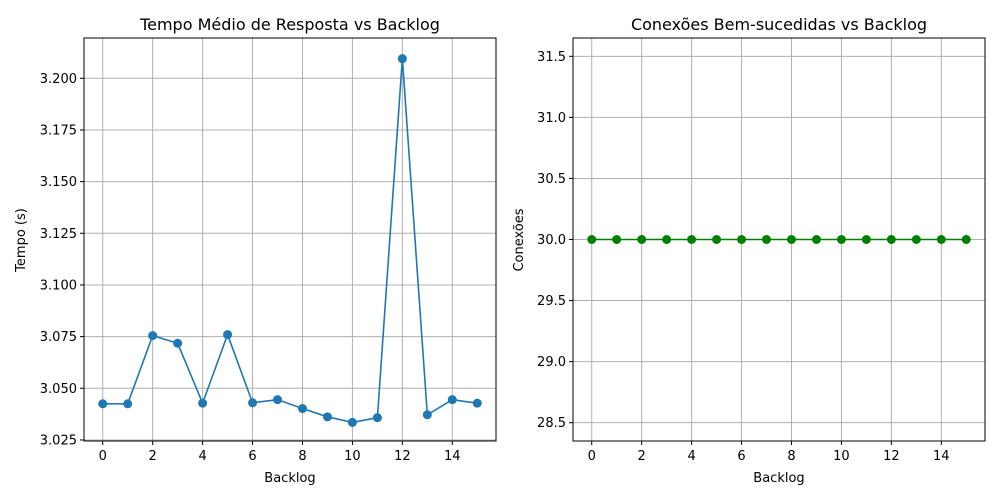  What do you see at coordinates (58, 285) in the screenshot?
I see `left-ytick-label: 3.100` at bounding box center [58, 285].